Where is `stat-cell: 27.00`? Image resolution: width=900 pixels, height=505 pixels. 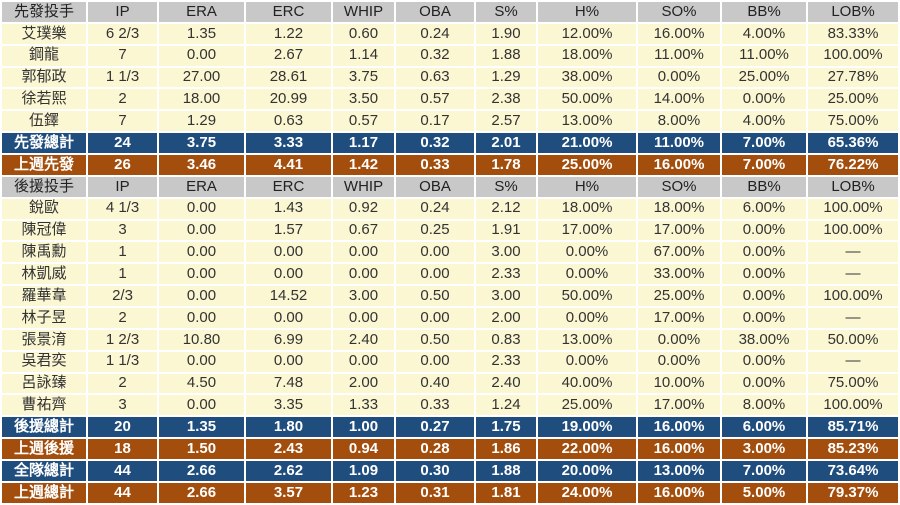 stat-cell: 27.00 is located at coordinates (201, 77).